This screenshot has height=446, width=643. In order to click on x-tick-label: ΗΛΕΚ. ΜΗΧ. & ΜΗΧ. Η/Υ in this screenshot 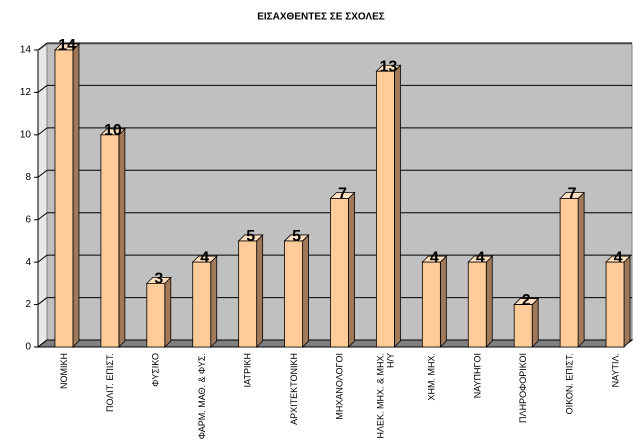, I will do `click(385, 396)`.